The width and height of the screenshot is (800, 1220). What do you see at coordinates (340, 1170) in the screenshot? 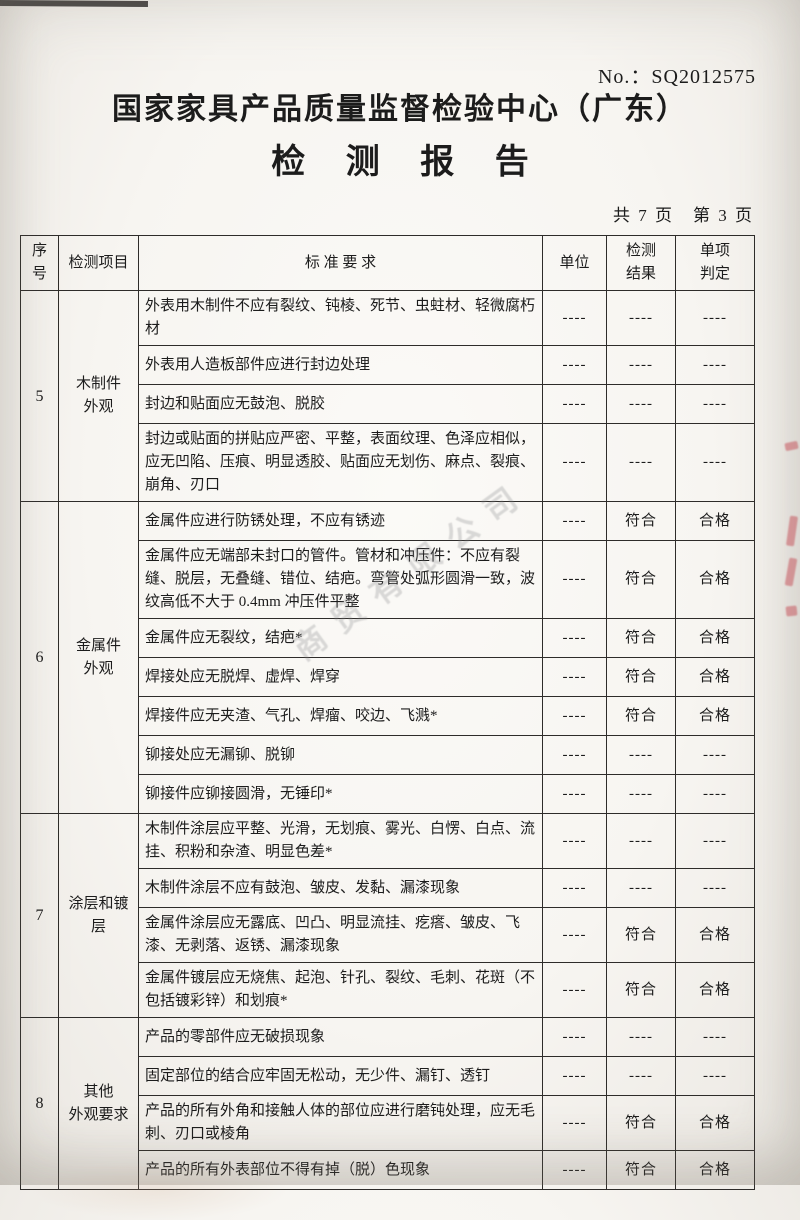
I see `requirement-cell: 产品的所有外表部位不得有掉（脱）色现象` at bounding box center [340, 1170].